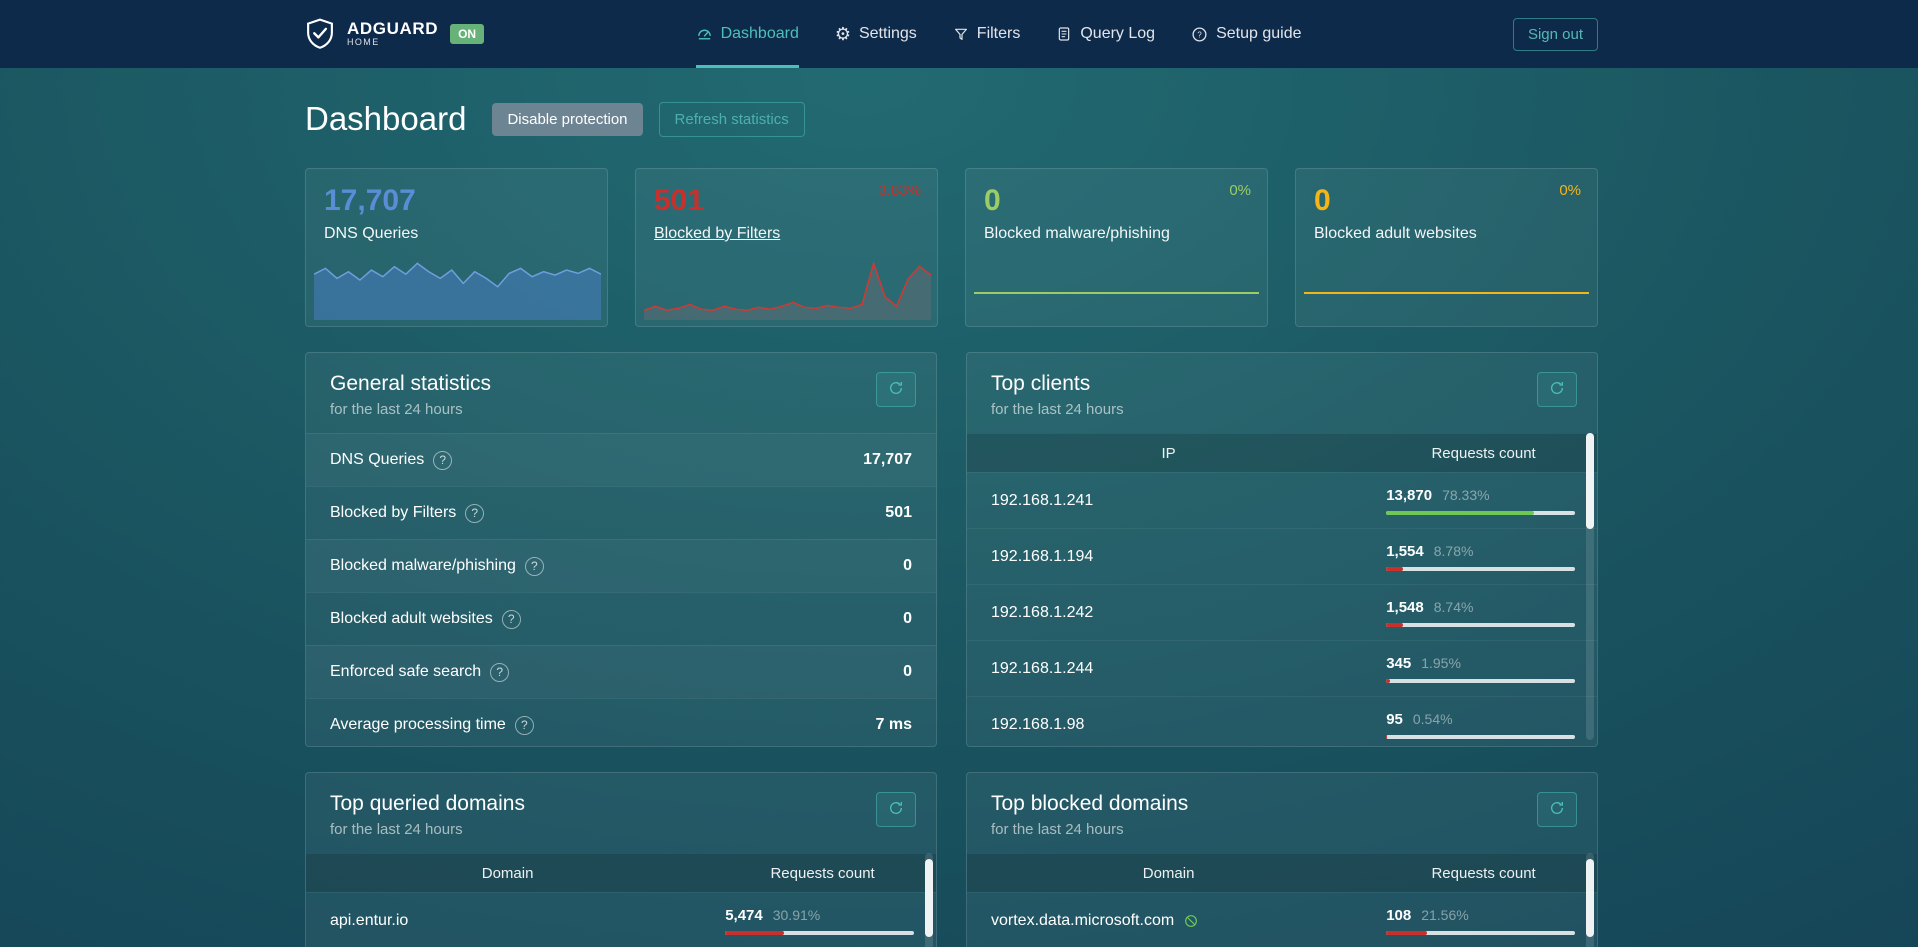 This screenshot has height=947, width=1918. What do you see at coordinates (1116, 293) in the screenshot?
I see `blocked-malware-flatline` at bounding box center [1116, 293].